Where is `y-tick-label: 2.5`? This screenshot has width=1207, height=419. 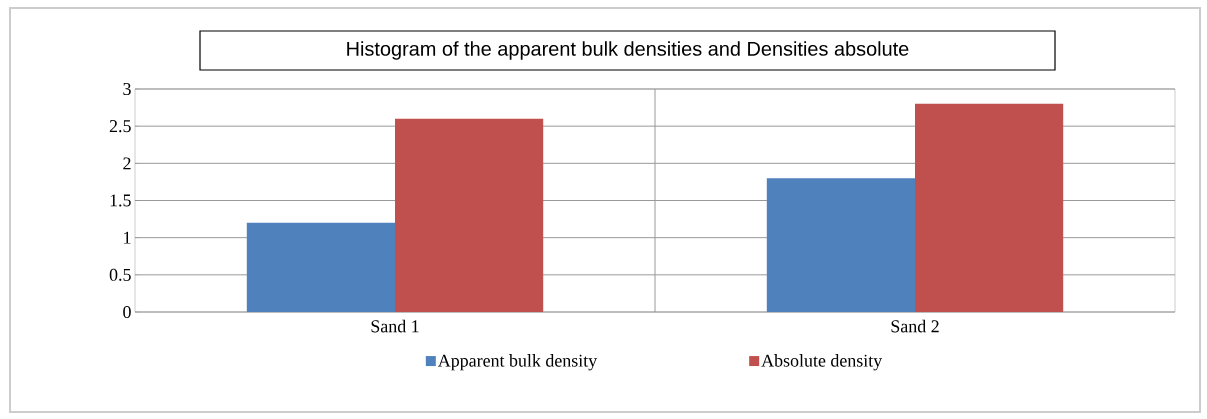
y-tick-label: 2.5 is located at coordinates (120, 126).